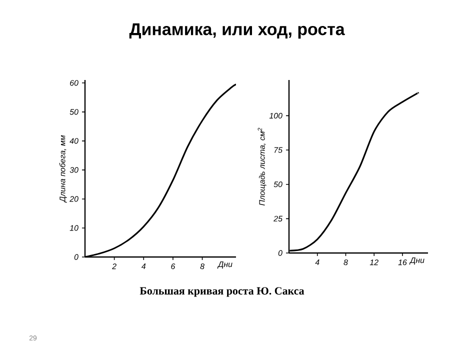  Describe the element at coordinates (222, 292) in the screenshot. I see `text: Большая кривая роста Ю. Сакса` at that location.